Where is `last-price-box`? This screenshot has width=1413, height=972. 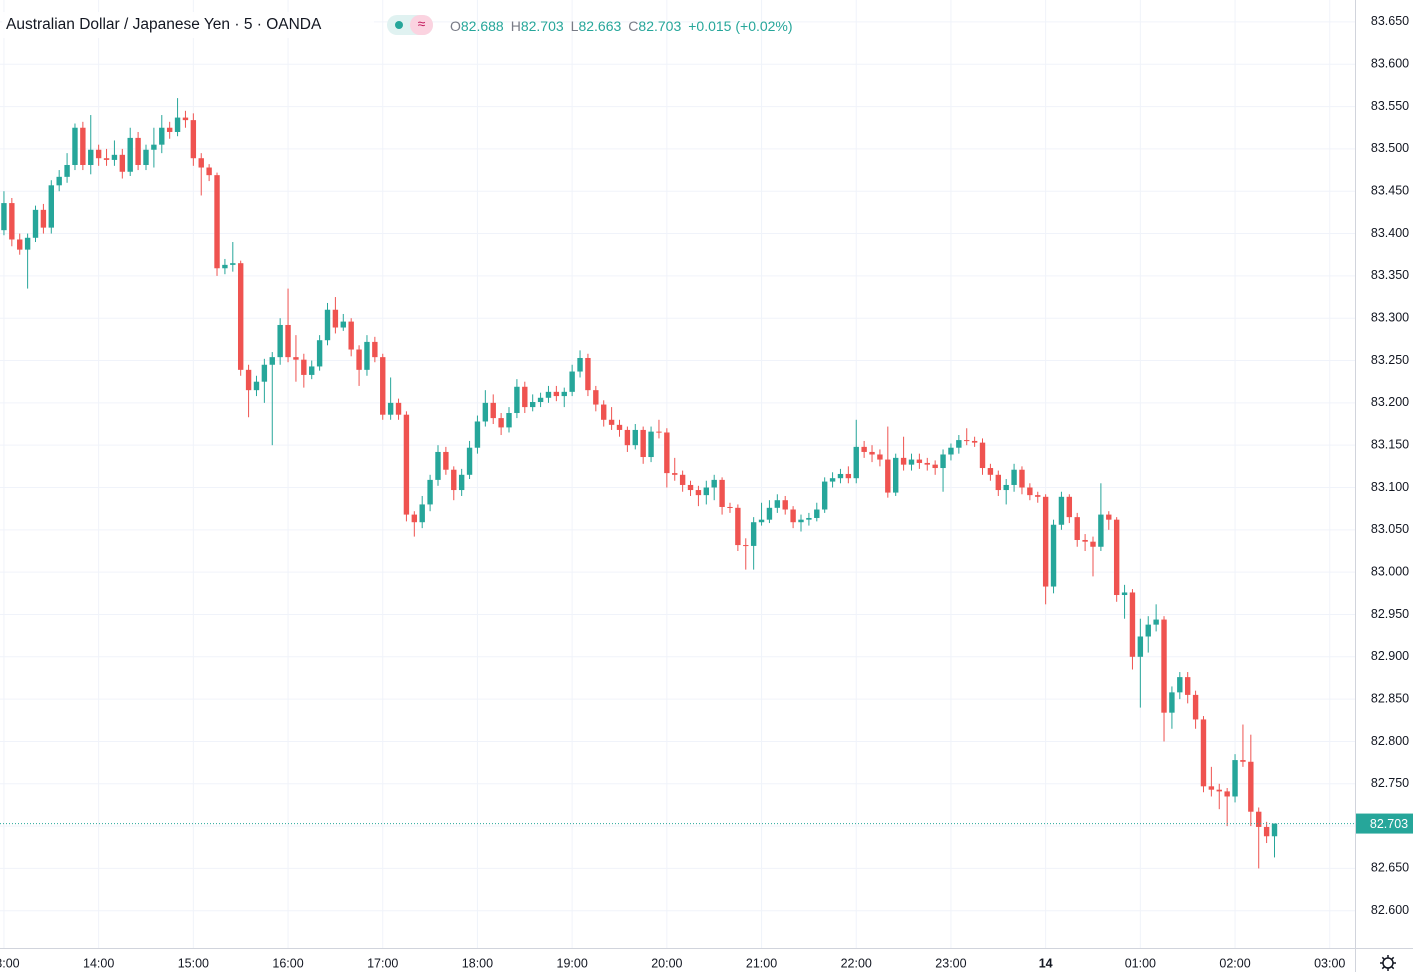 last-price-box is located at coordinates (1384, 823).